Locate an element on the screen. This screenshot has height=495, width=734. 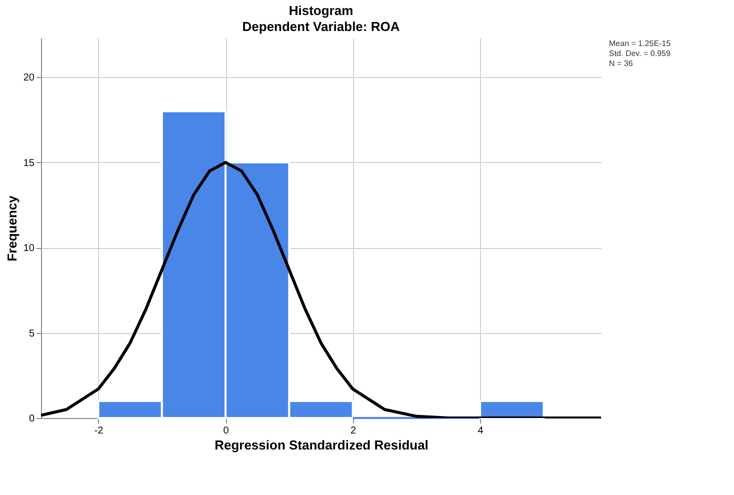
text: Mean = 1.25E-15 is located at coordinates (640, 43).